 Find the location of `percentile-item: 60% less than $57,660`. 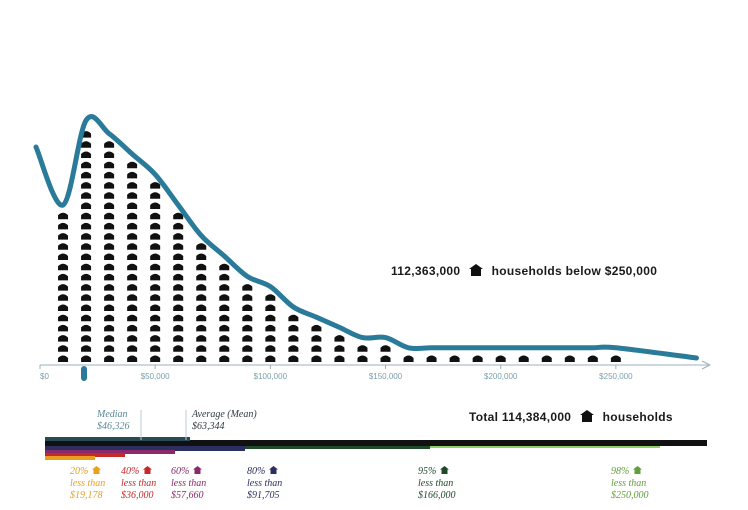

percentile-item: 60% less than $57,660 is located at coordinates (188, 484).